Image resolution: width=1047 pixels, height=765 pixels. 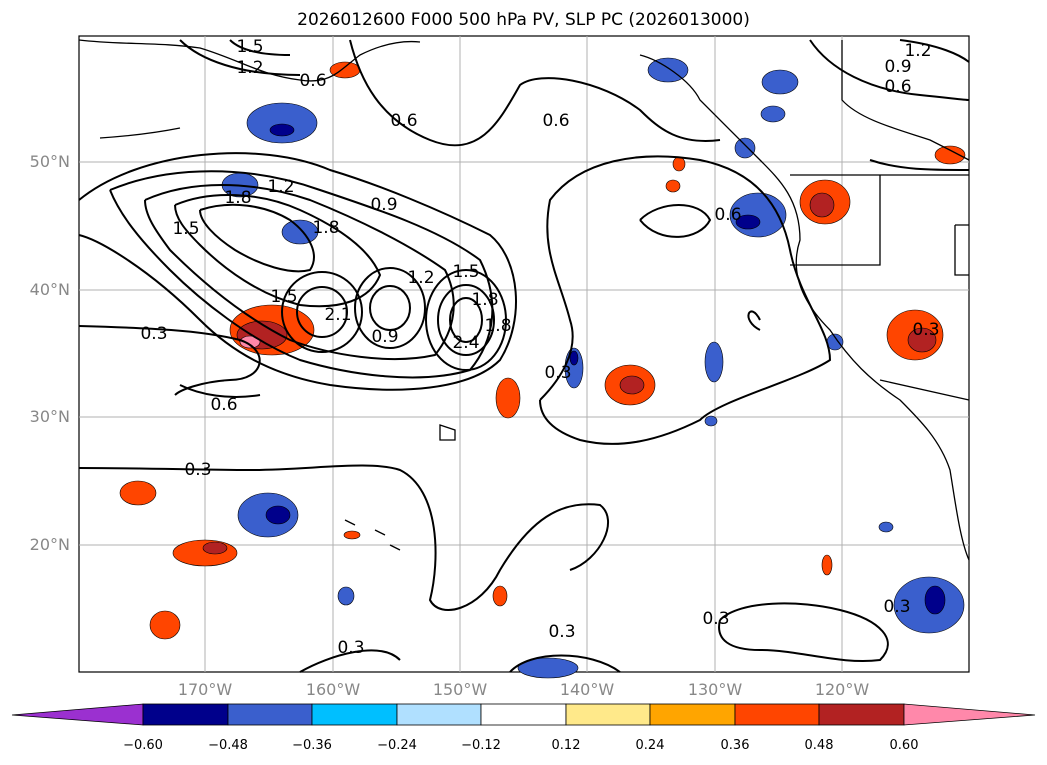 What do you see at coordinates (333, 689) in the screenshot?
I see `lon-tick-label: 160°W` at bounding box center [333, 689].